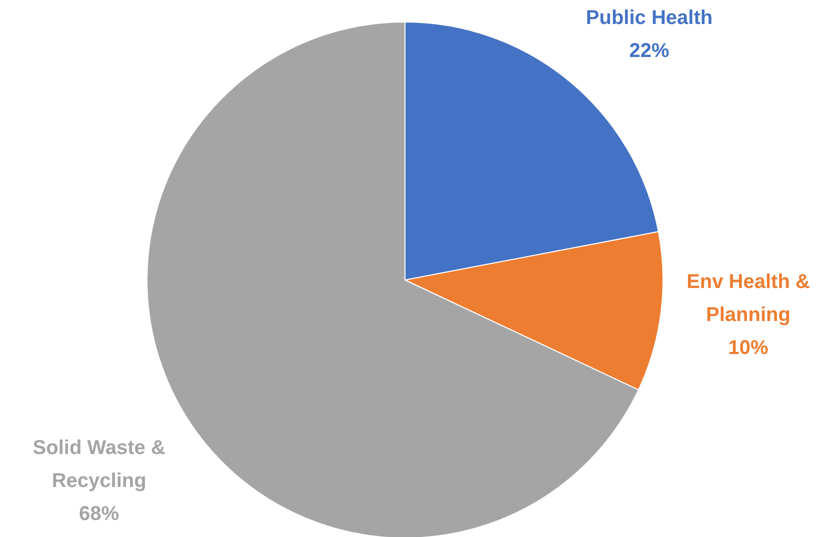 This screenshot has height=537, width=830. I want to click on data-label: 68%, so click(99, 514).